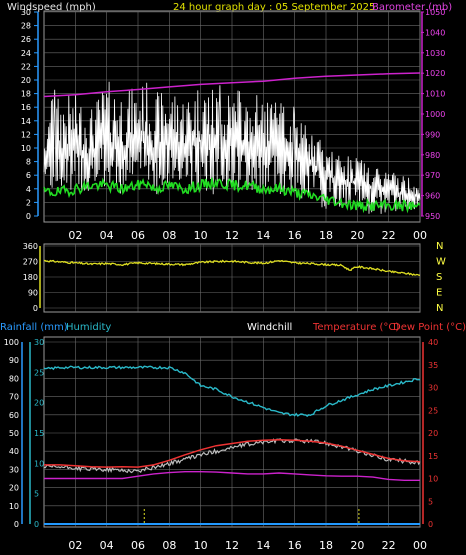  Describe the element at coordinates (39, 433) in the screenshot. I see `rainfall-y-tick-label: 15` at that location.